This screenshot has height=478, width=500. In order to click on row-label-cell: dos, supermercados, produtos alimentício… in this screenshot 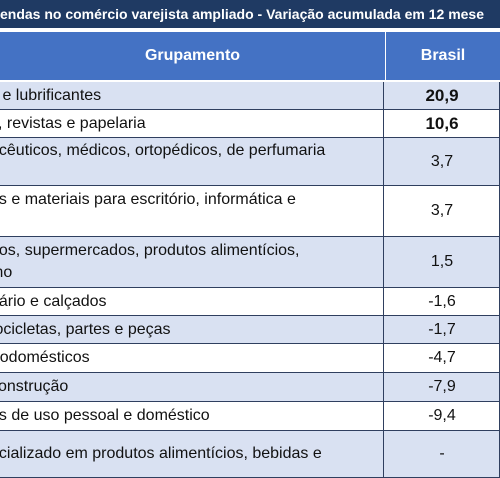, I will do `click(192, 262)`.